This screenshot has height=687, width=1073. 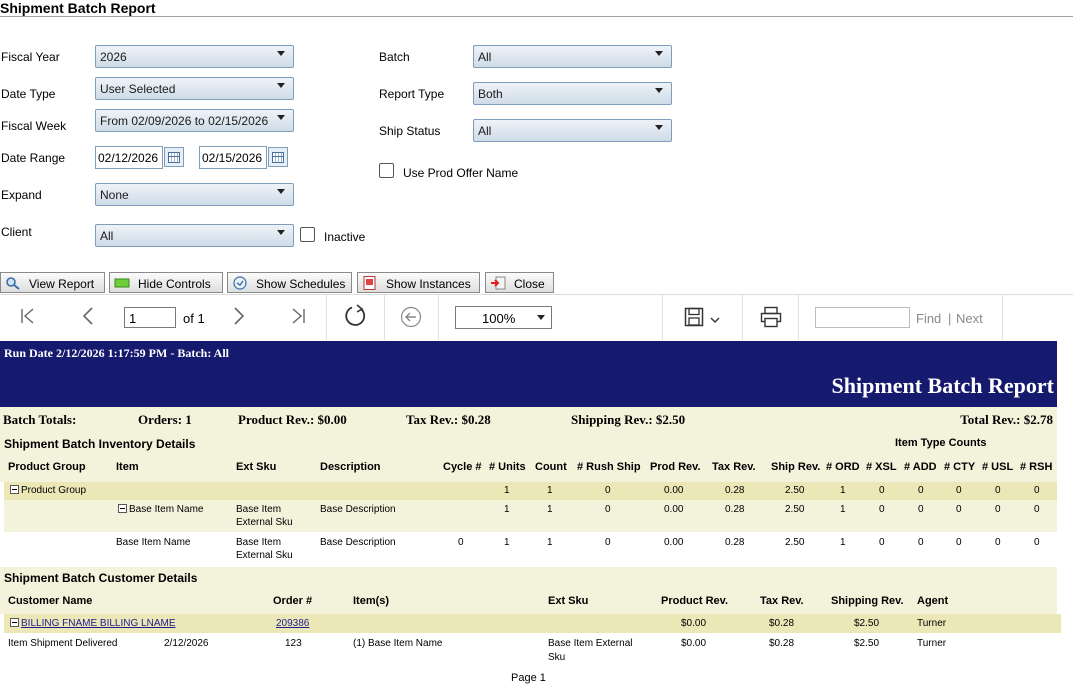 I want to click on zoom-value: 100%, so click(x=499, y=318).